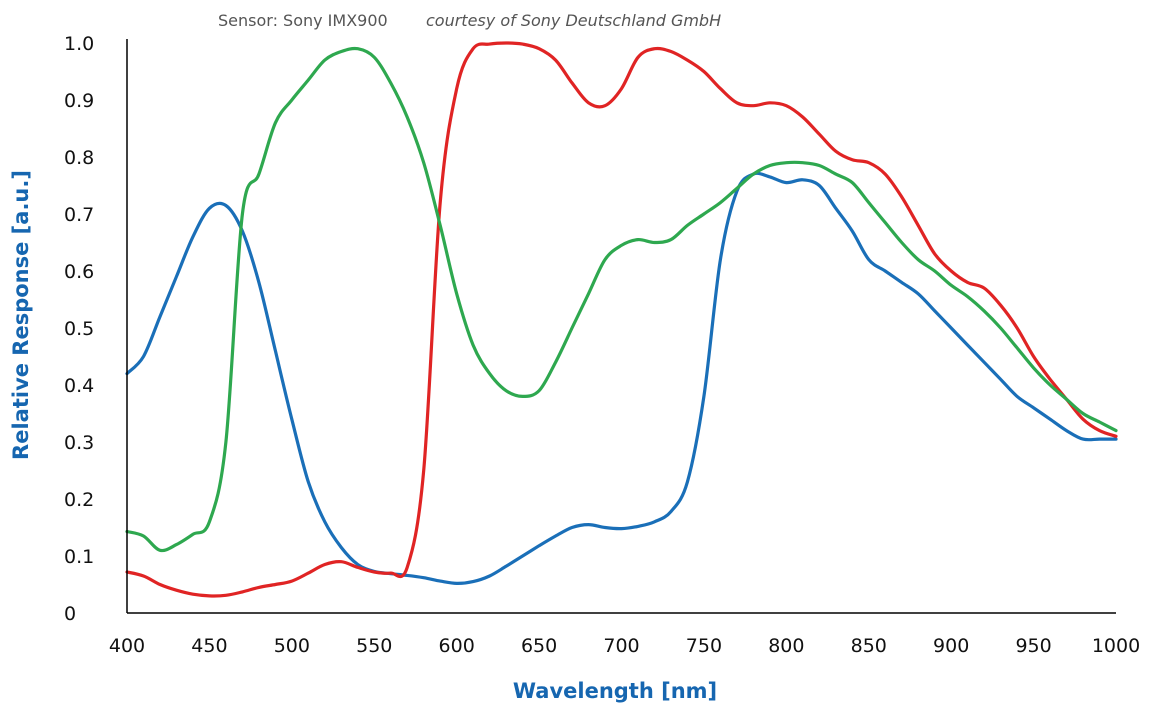 Image resolution: width=1156 pixels, height=706 pixels. Describe the element at coordinates (615, 691) in the screenshot. I see `x-axis-title: Wavelength [nm]` at that location.